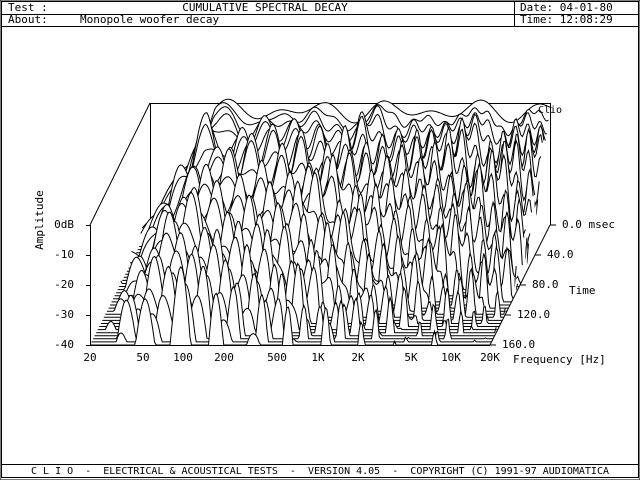 This screenshot has height=480, width=640. Describe the element at coordinates (550, 110) in the screenshot. I see `brand: Clio` at that location.